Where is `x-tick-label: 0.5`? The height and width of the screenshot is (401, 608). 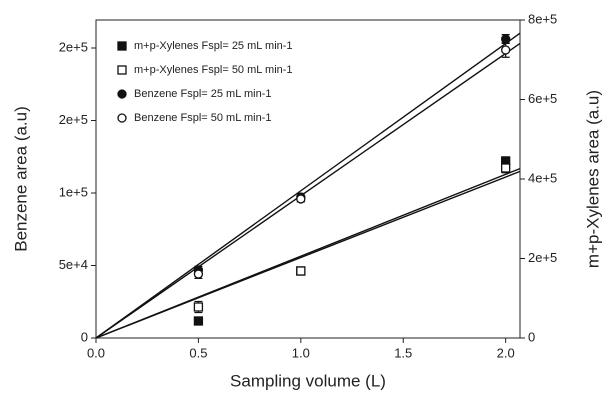
x-tick-label: 0.5 is located at coordinates (198, 352).